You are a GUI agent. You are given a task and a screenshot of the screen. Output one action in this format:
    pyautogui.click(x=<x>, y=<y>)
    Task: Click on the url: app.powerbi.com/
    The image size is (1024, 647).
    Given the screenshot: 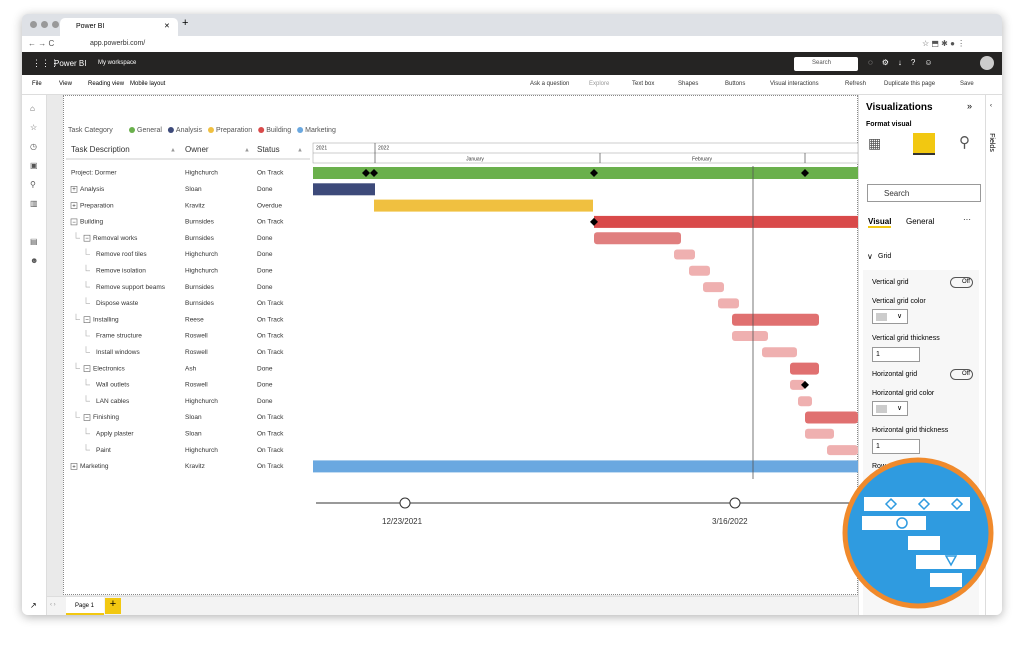 What is the action you would take?
    pyautogui.click(x=118, y=43)
    